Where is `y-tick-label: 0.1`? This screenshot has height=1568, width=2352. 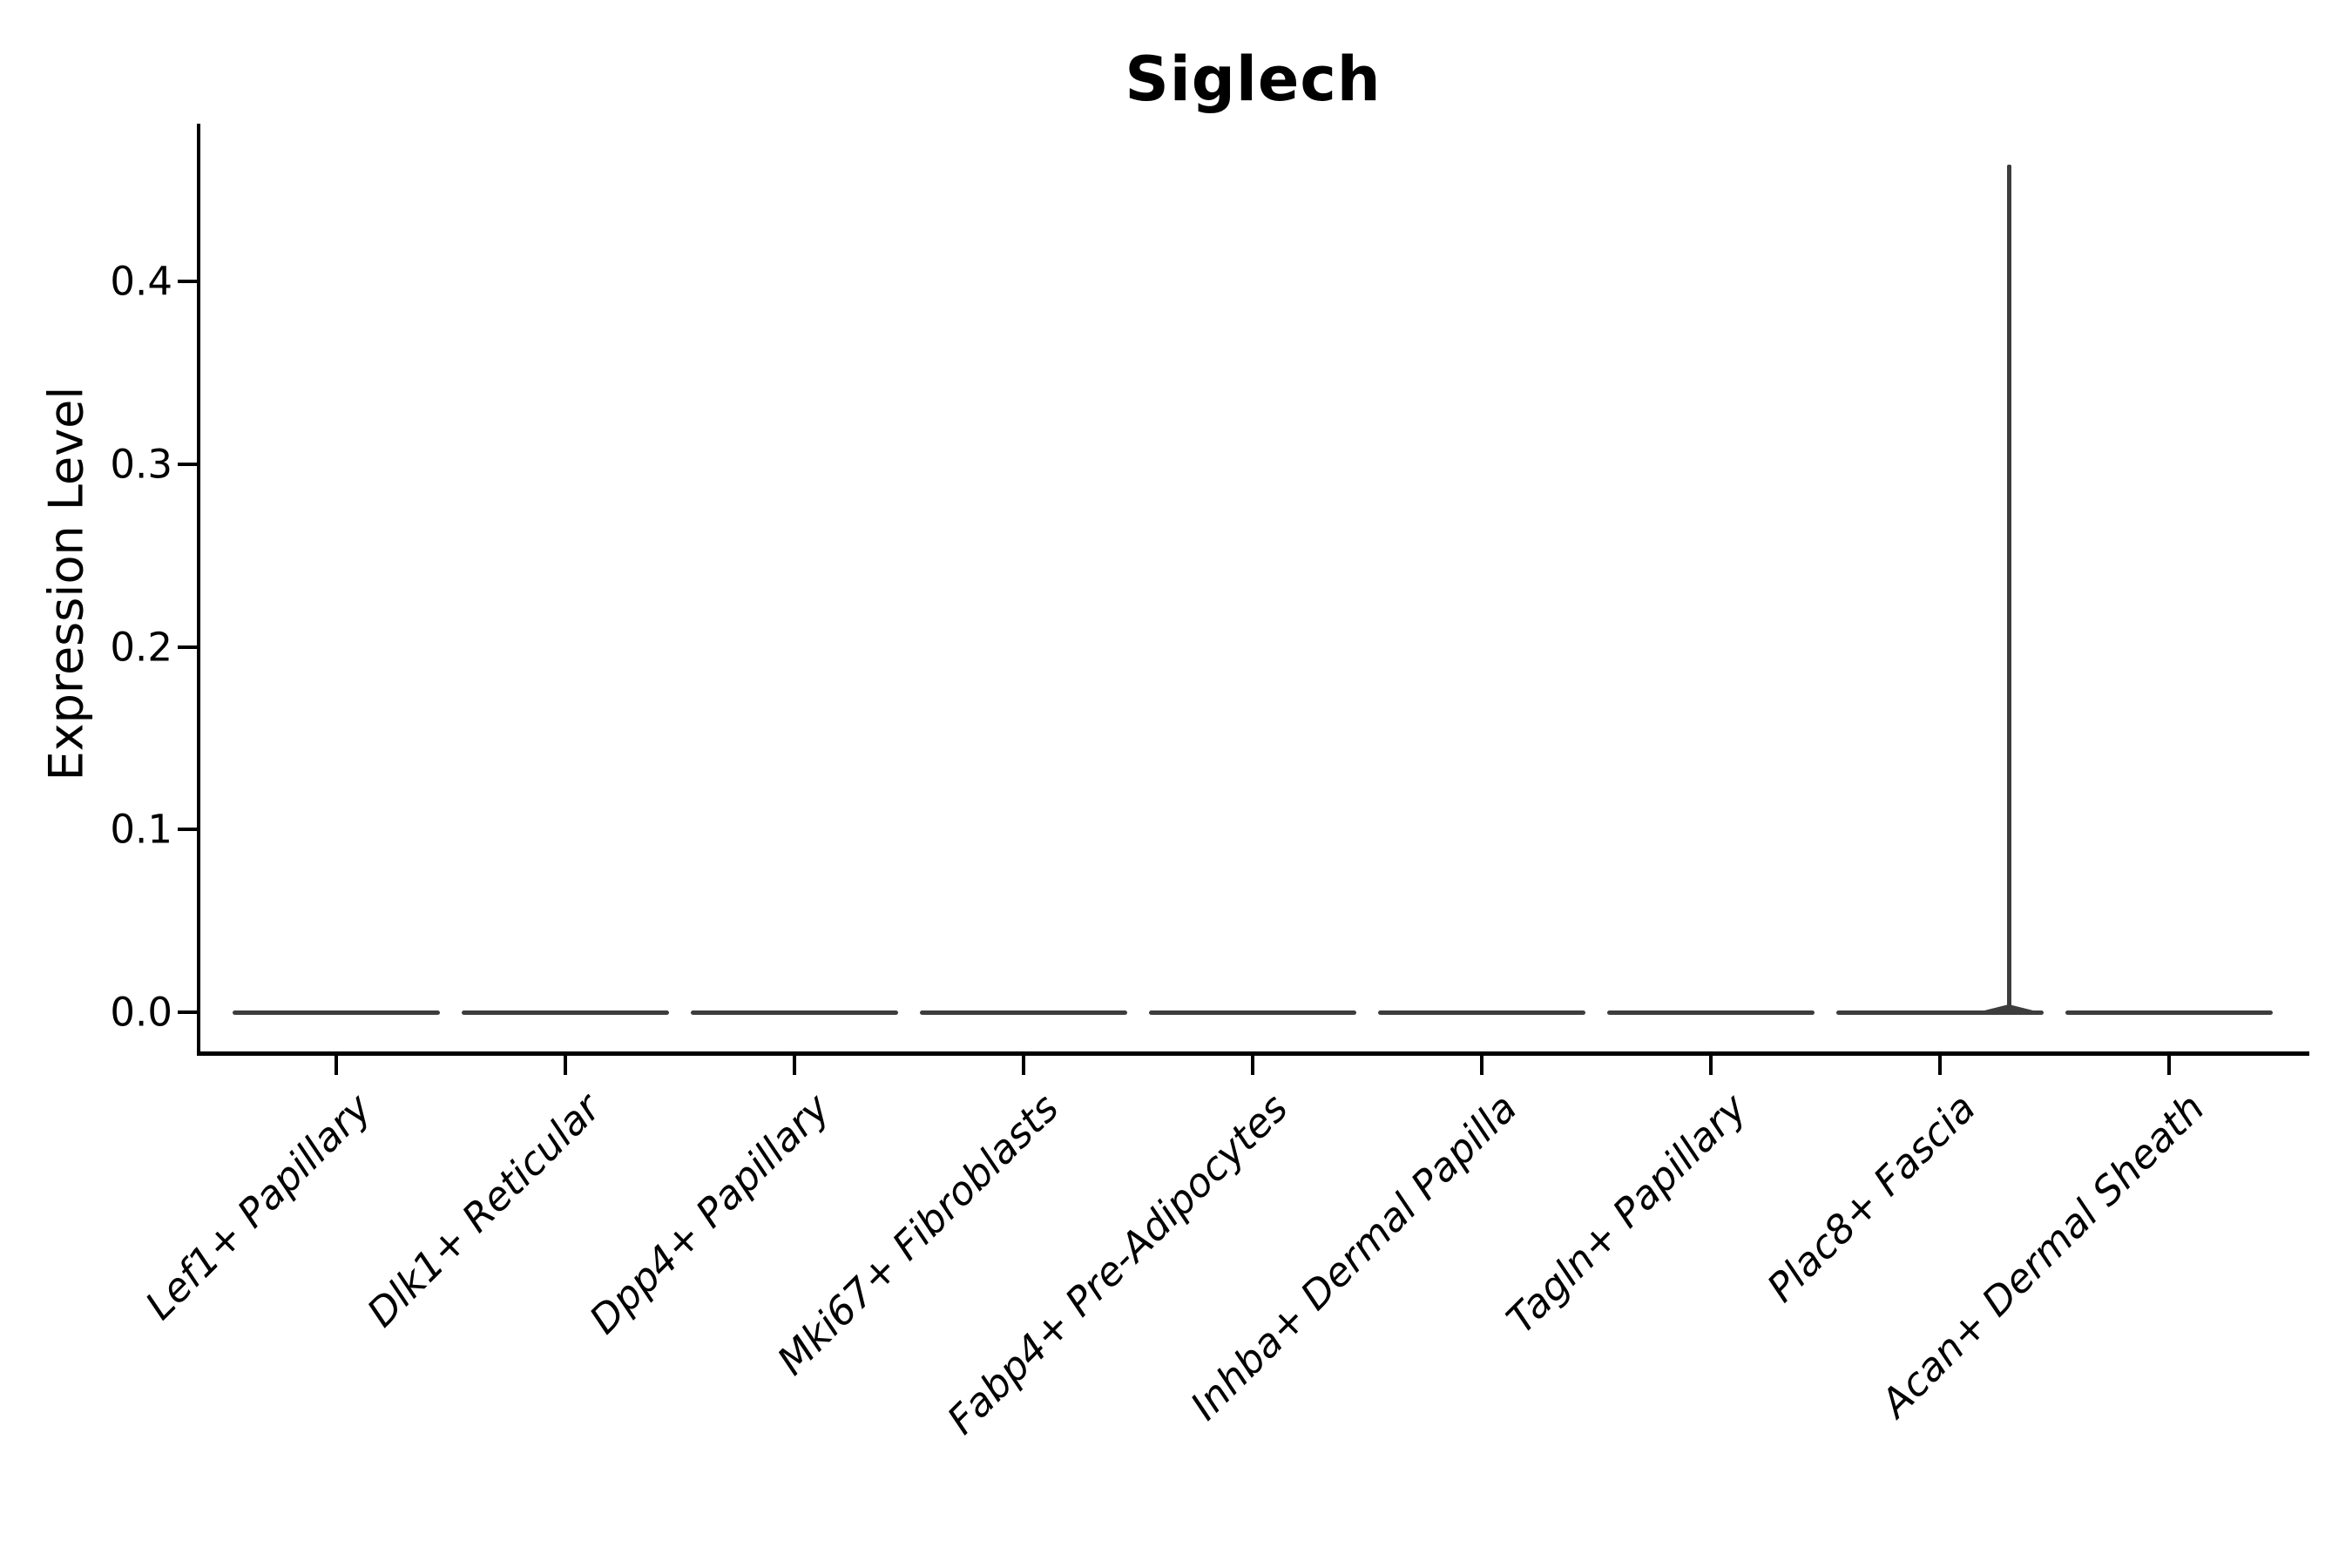 y-tick-label: 0.1 is located at coordinates (141, 830).